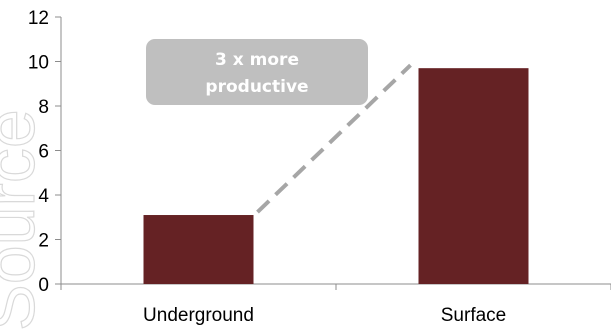 The width and height of the screenshot is (611, 331). Describe the element at coordinates (473, 315) in the screenshot. I see `category-label: Surface` at that location.